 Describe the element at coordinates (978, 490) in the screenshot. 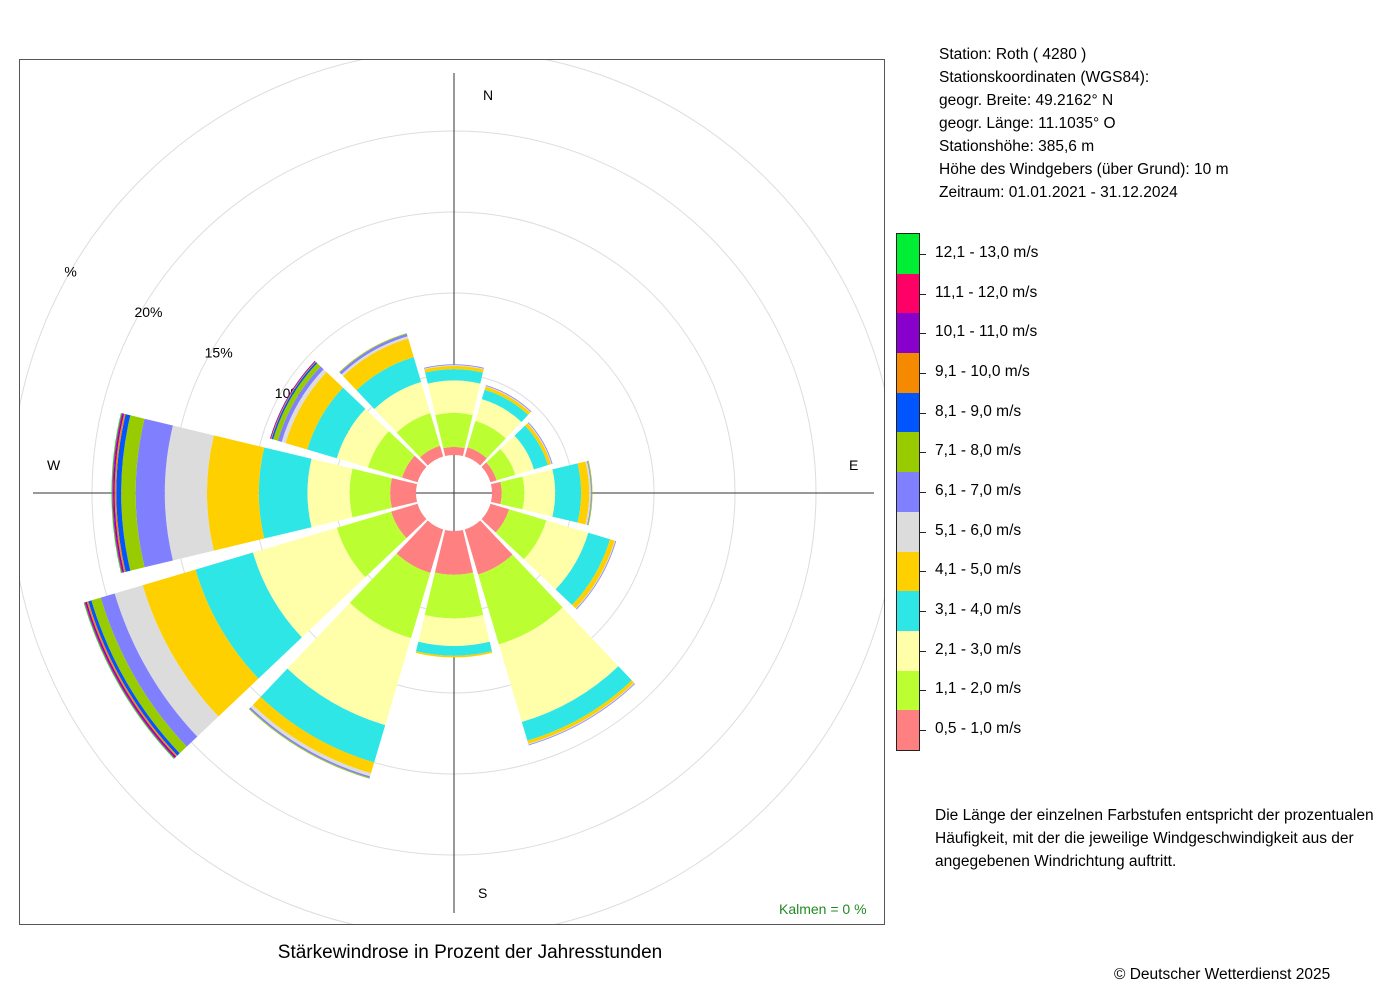

I see `legend-label: 6,1 - 7,0 m/s` at that location.